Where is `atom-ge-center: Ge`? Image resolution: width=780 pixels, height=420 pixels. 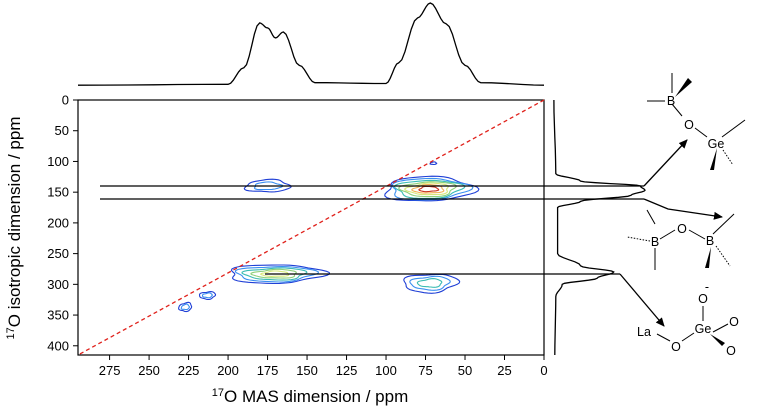 atom-ge-center: Ge is located at coordinates (703, 329).